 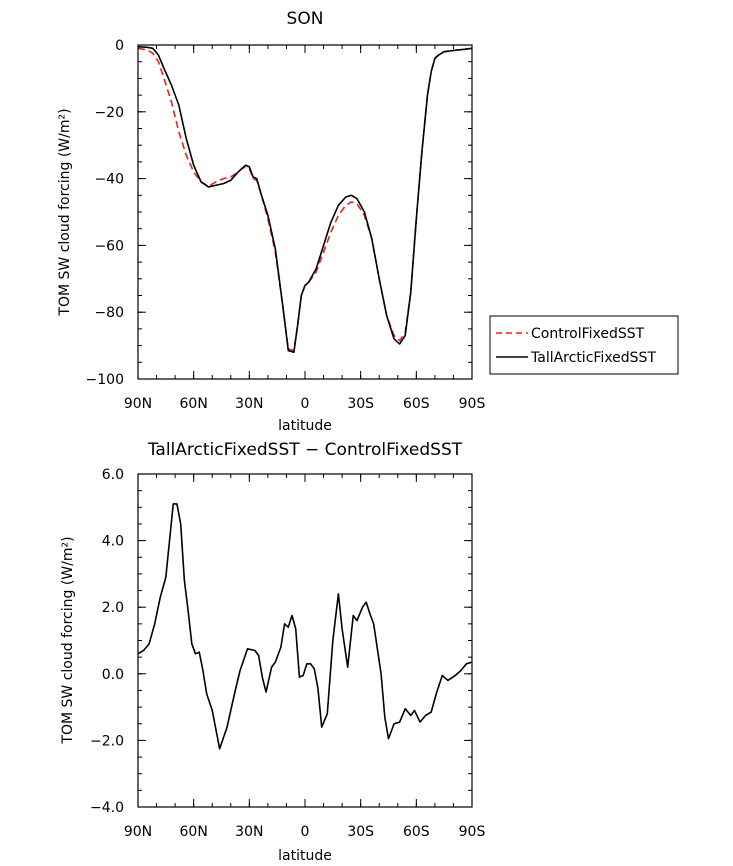 What do you see at coordinates (249, 832) in the screenshot?
I see `bottom-x-tick-label: 30N` at bounding box center [249, 832].